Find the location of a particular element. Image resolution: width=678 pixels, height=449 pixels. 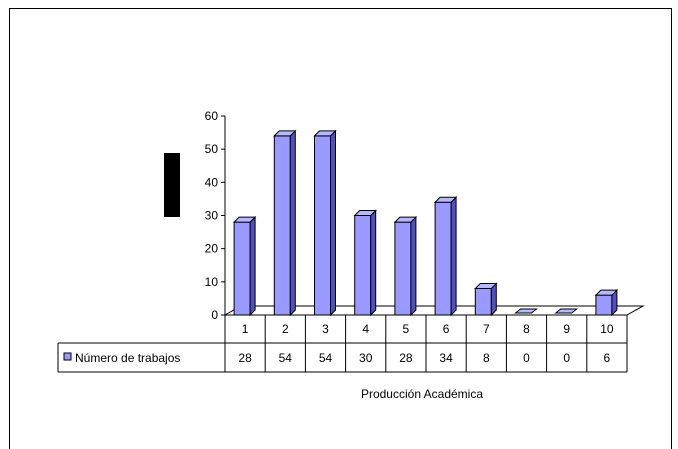

y-tick-label: 50 is located at coordinates (212, 149).